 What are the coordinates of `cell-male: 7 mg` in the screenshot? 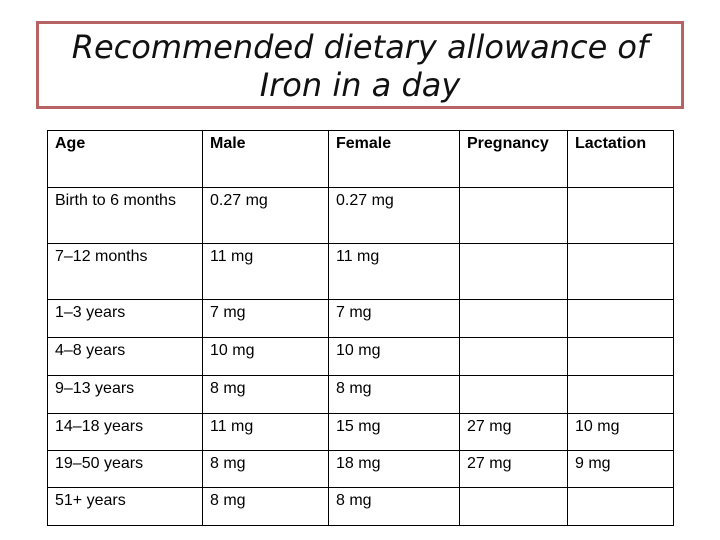 It's located at (265, 318).